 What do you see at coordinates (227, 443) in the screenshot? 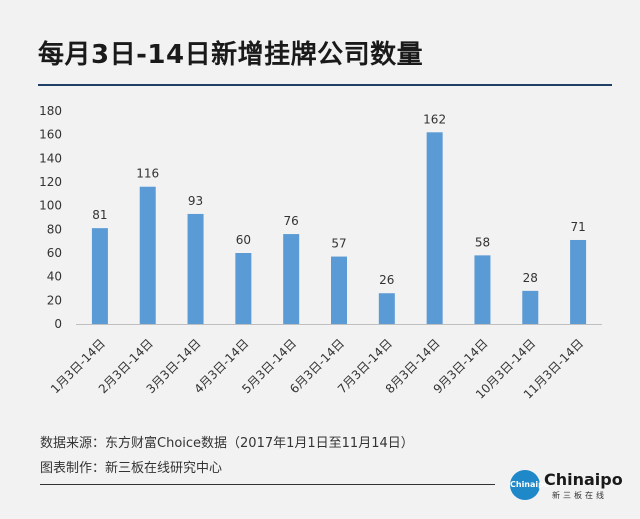
I see `data-source: 数据来源：东方财富Choice数据（2017年1月1日至11月14日）` at bounding box center [227, 443].